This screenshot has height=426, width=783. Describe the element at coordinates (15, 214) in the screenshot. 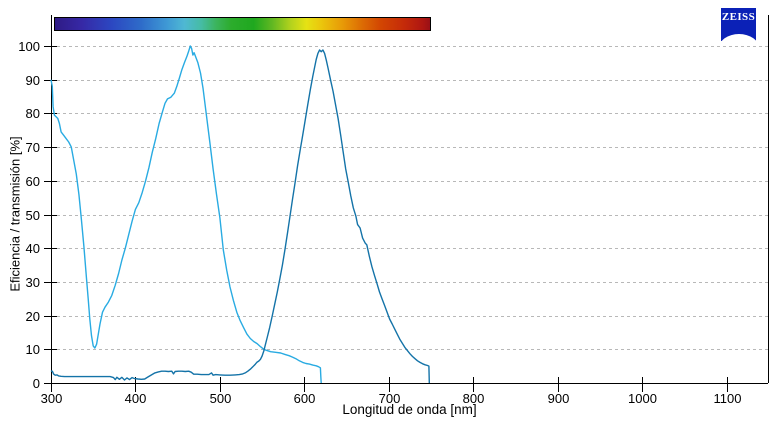

I see `y-axis-title: Eficiencia / transmisión [%]` at that location.